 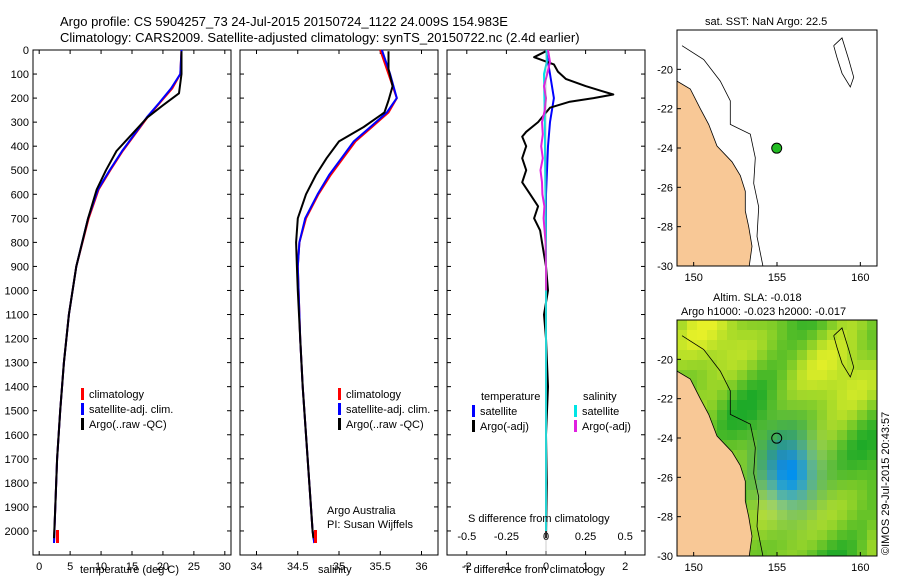 I want to click on map-ytick-label-sla_map: -30, so click(x=665, y=557).